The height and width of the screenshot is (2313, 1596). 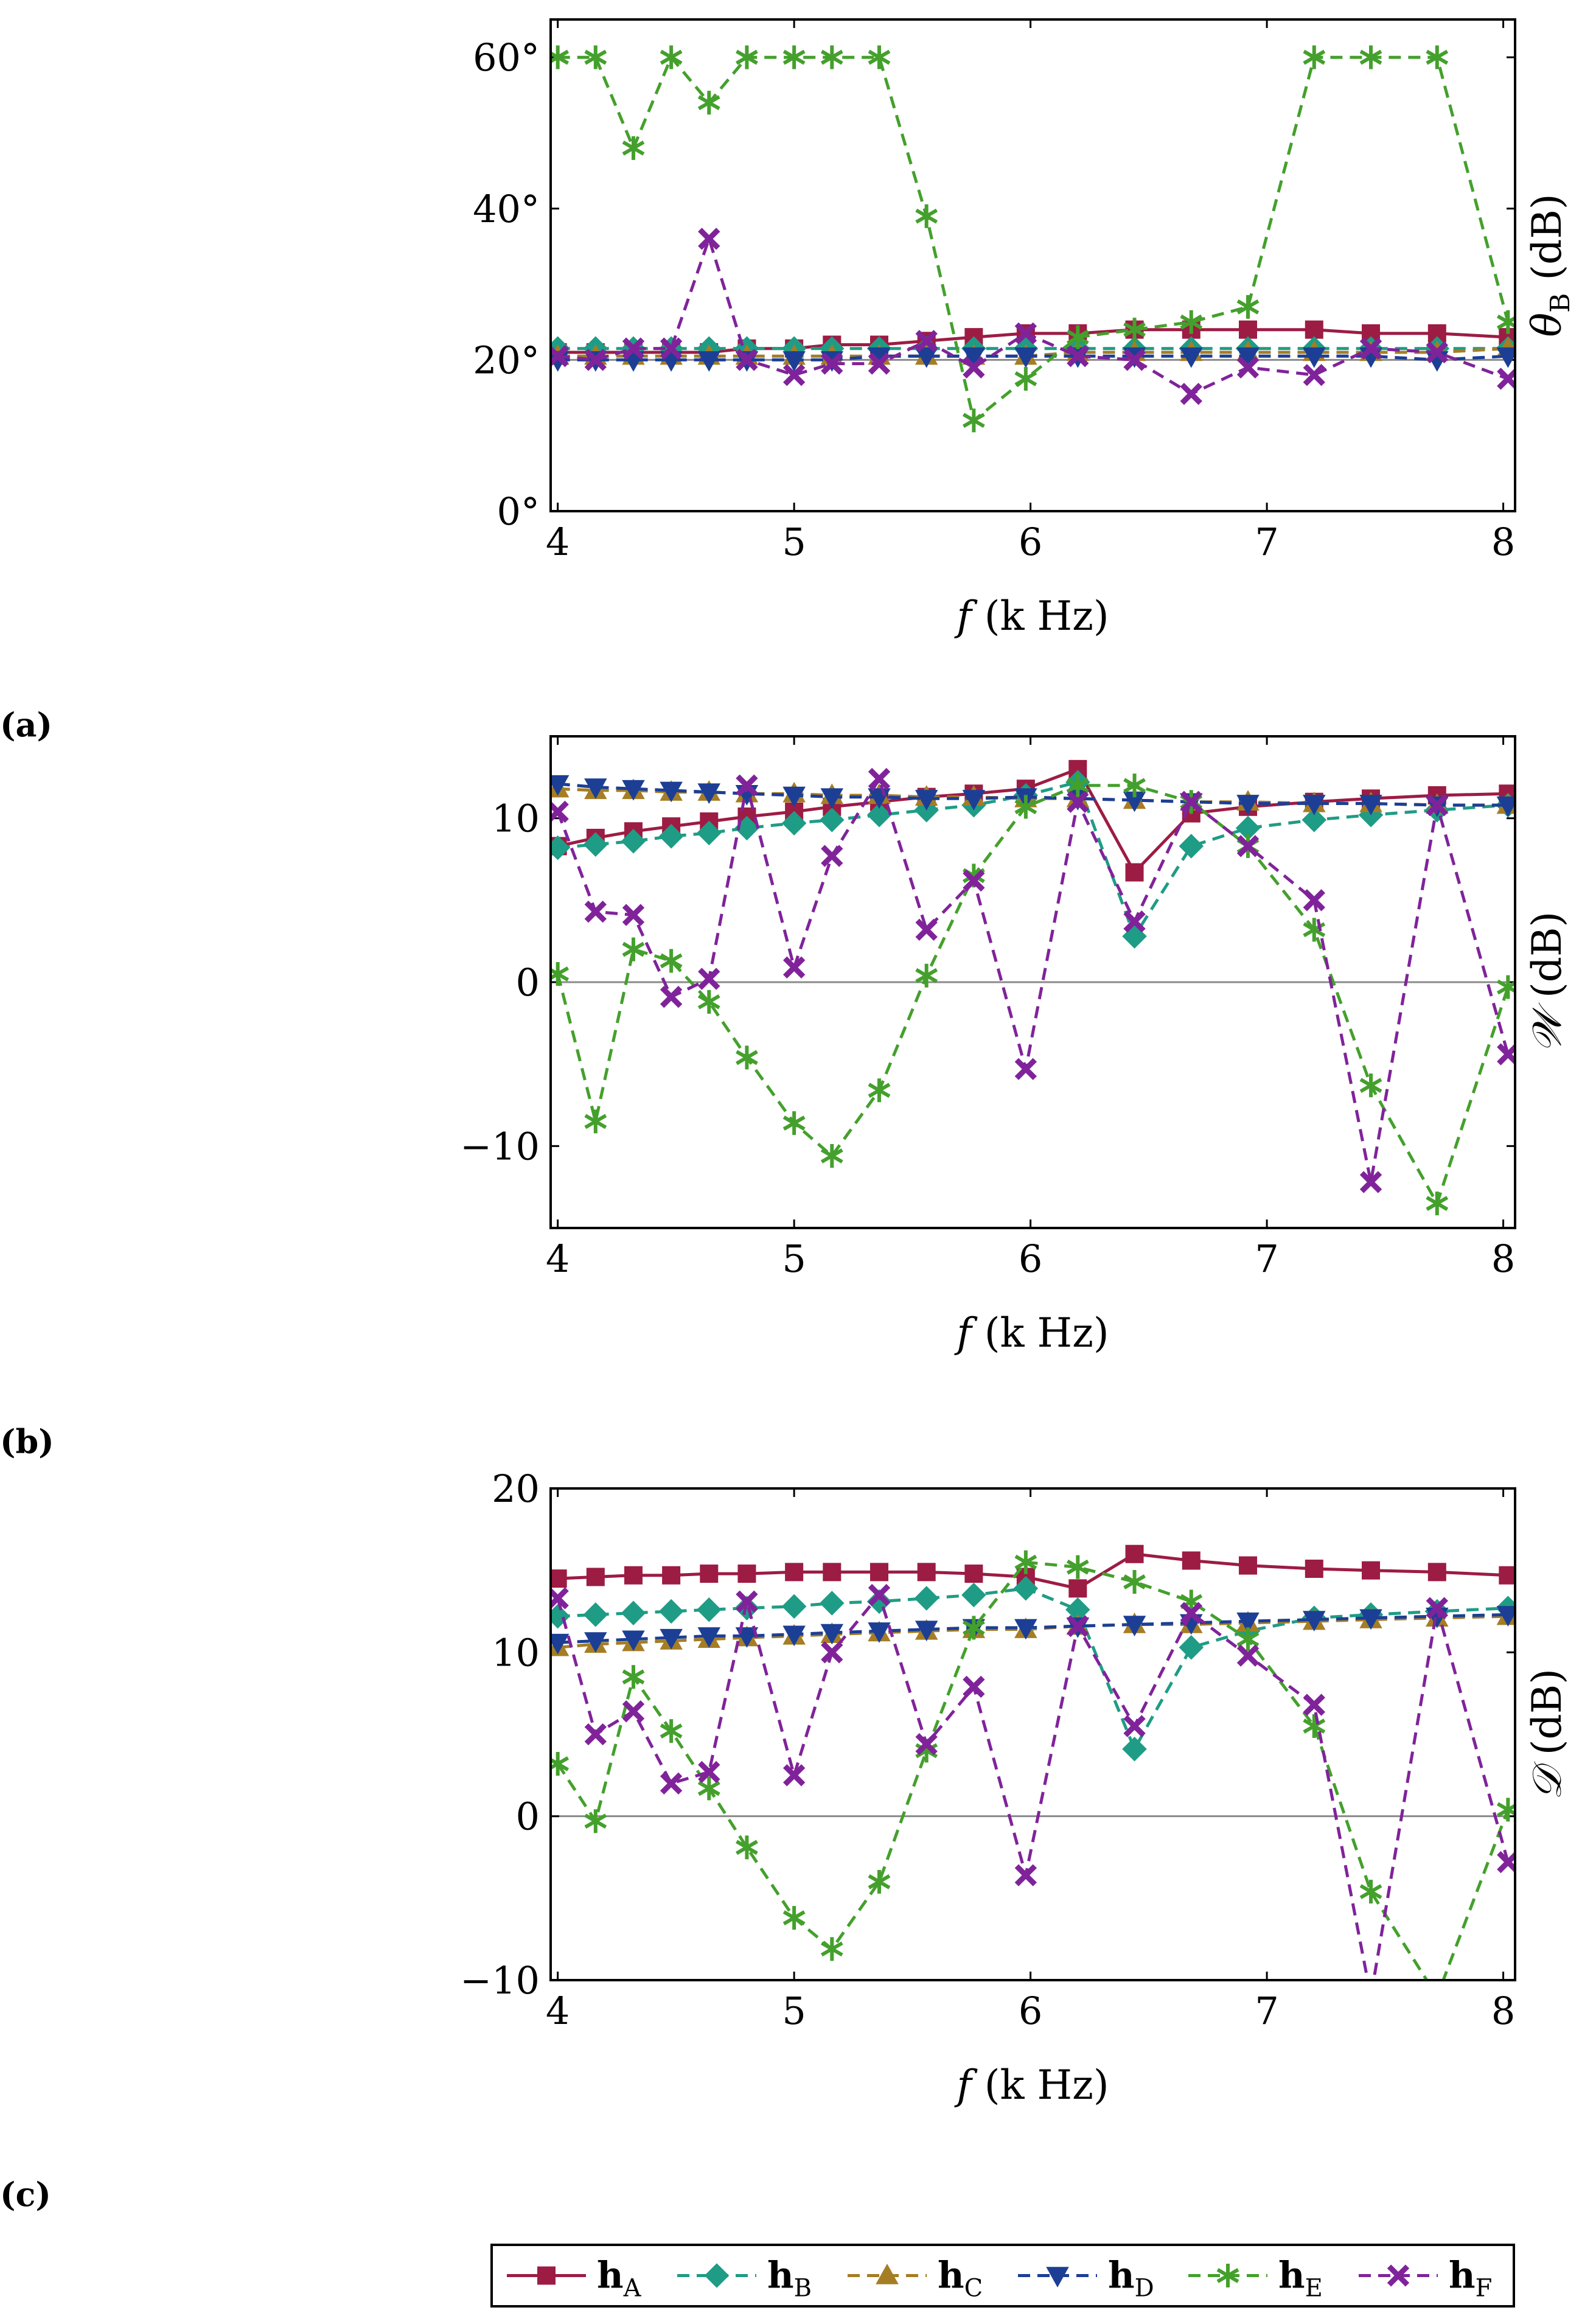 I want to click on legend-label-hF: hF, so click(x=1471, y=2279).